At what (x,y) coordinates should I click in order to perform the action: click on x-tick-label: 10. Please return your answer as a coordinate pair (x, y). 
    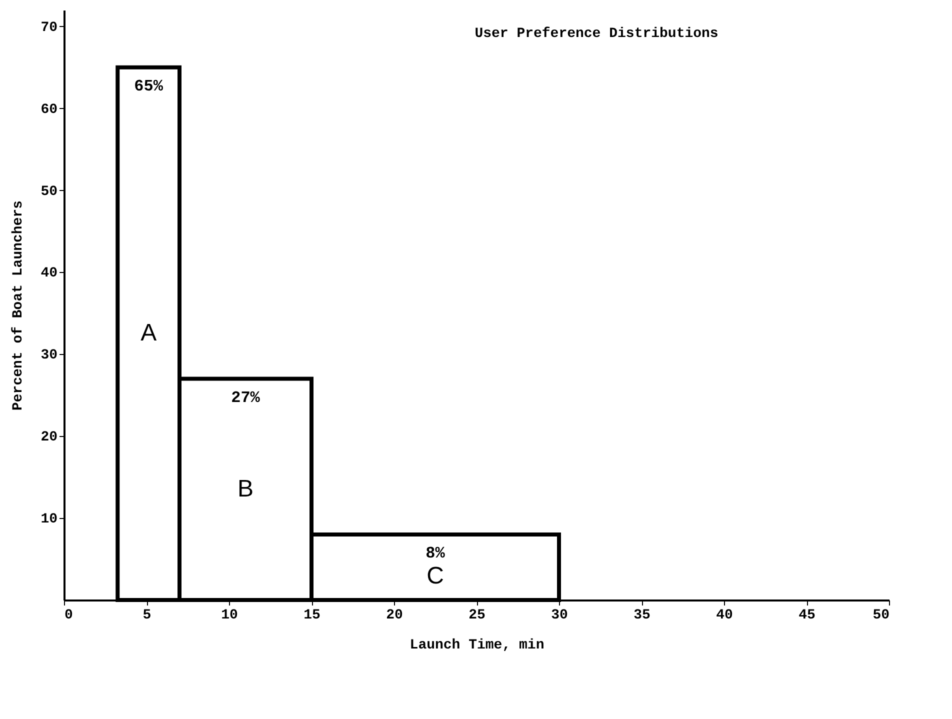
    Looking at the image, I should click on (229, 616).